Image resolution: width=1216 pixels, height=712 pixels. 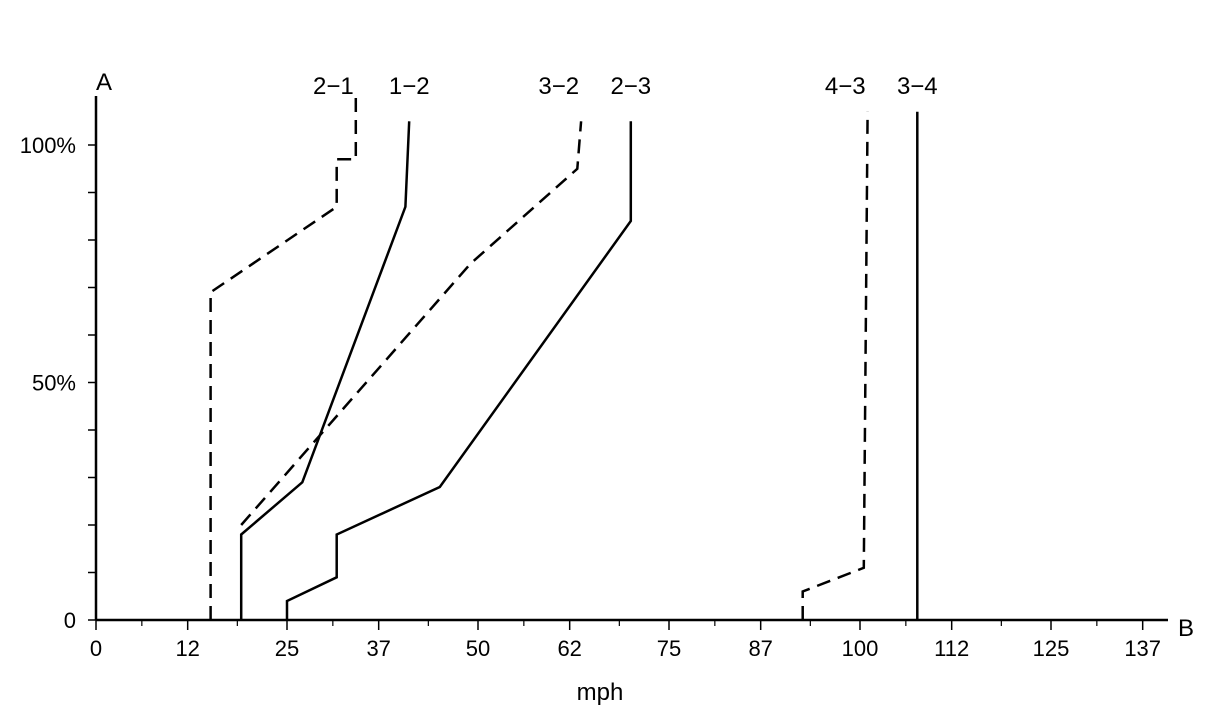 I want to click on x-tick-label: 75, so click(x=669, y=648).